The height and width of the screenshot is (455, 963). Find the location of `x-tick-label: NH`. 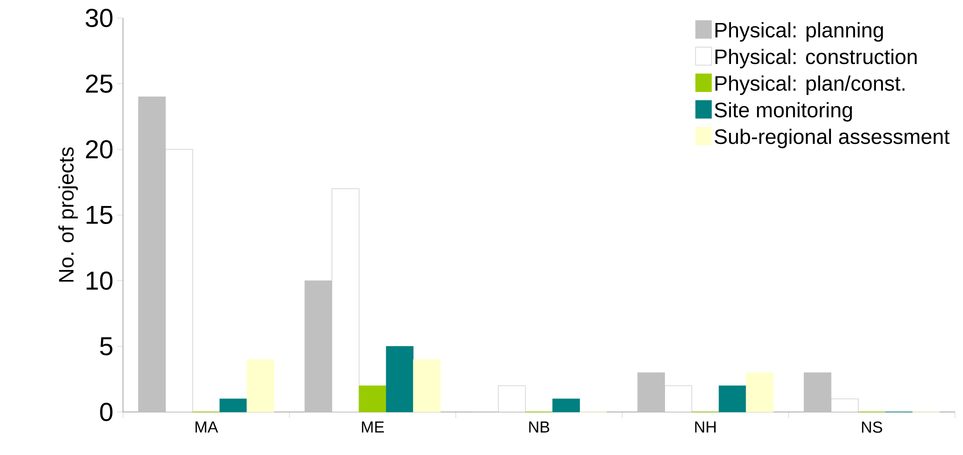

x-tick-label: NH is located at coordinates (705, 427).